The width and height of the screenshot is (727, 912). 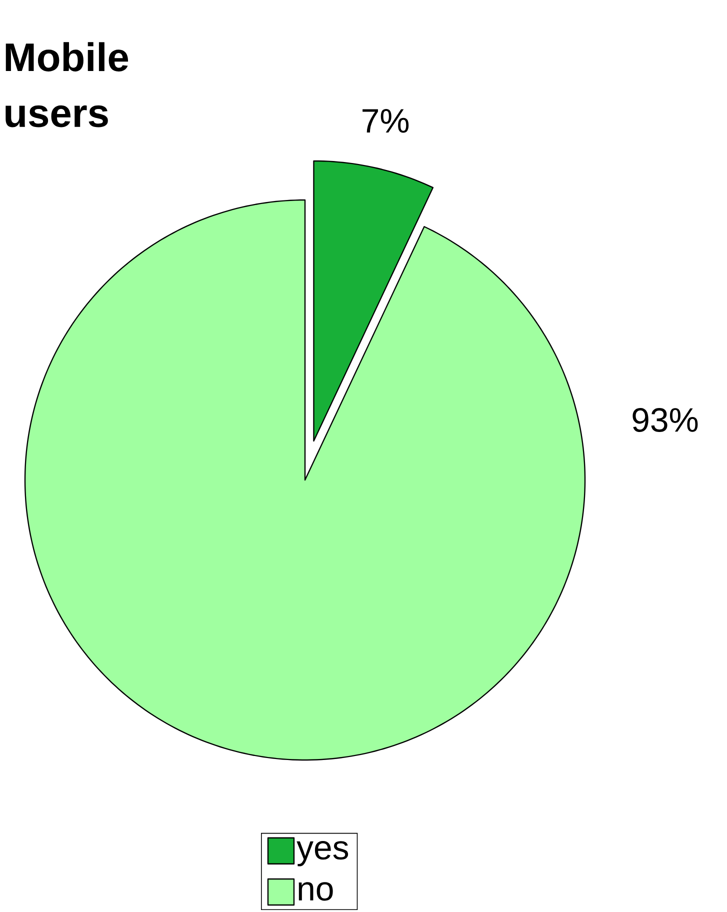 What do you see at coordinates (315, 891) in the screenshot?
I see `legend-label: no` at bounding box center [315, 891].